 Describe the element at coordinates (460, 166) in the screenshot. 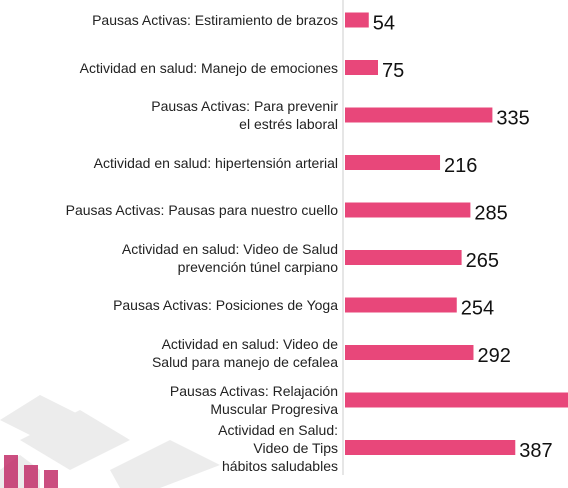

I see `value-label: 216` at that location.